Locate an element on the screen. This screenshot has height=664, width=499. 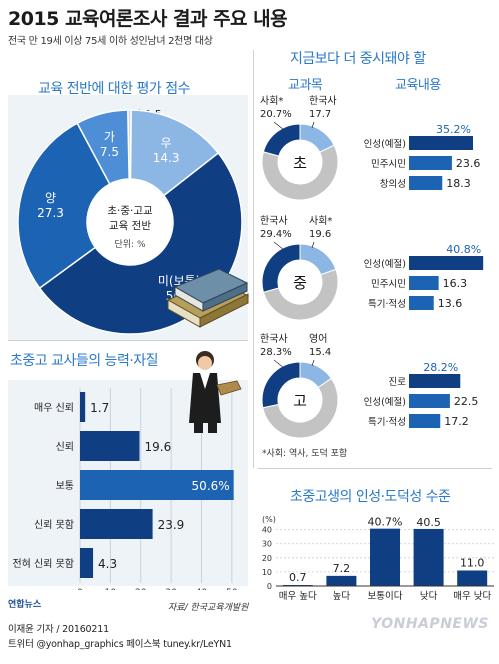
char-ytick-1: 10 is located at coordinates (267, 572).